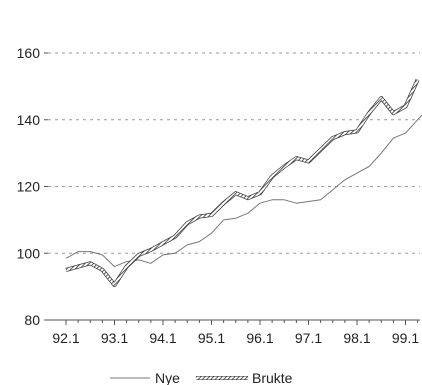  I want to click on x-tick-label: 95.1, so click(211, 338).